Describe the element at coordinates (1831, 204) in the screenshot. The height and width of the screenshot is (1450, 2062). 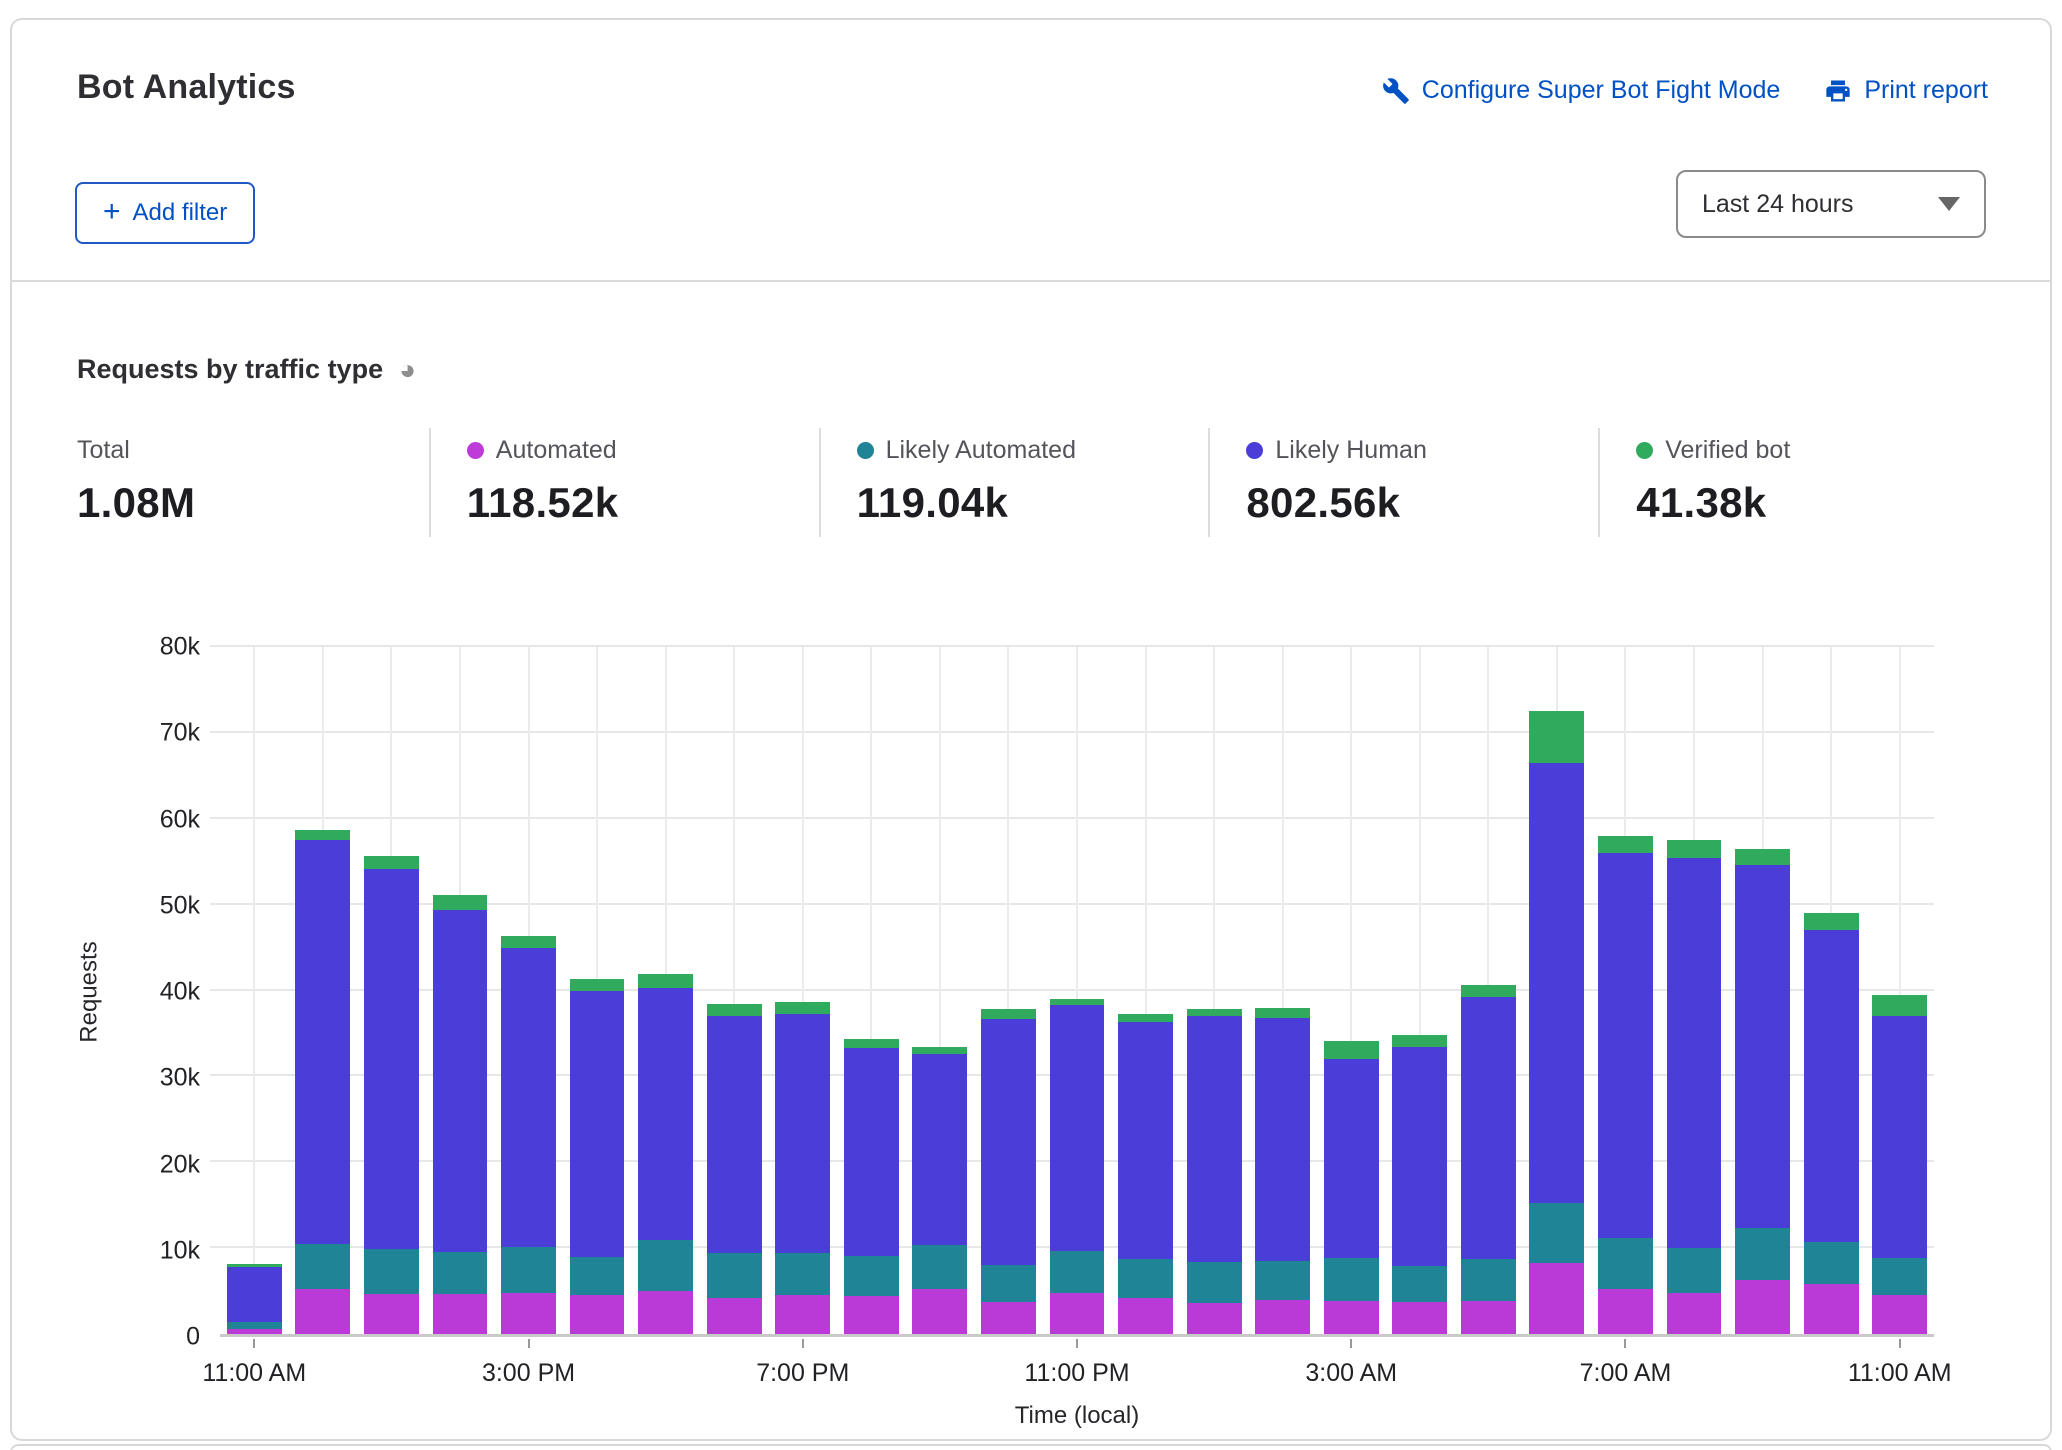
I see `time-range-select: Last 24 hours` at that location.